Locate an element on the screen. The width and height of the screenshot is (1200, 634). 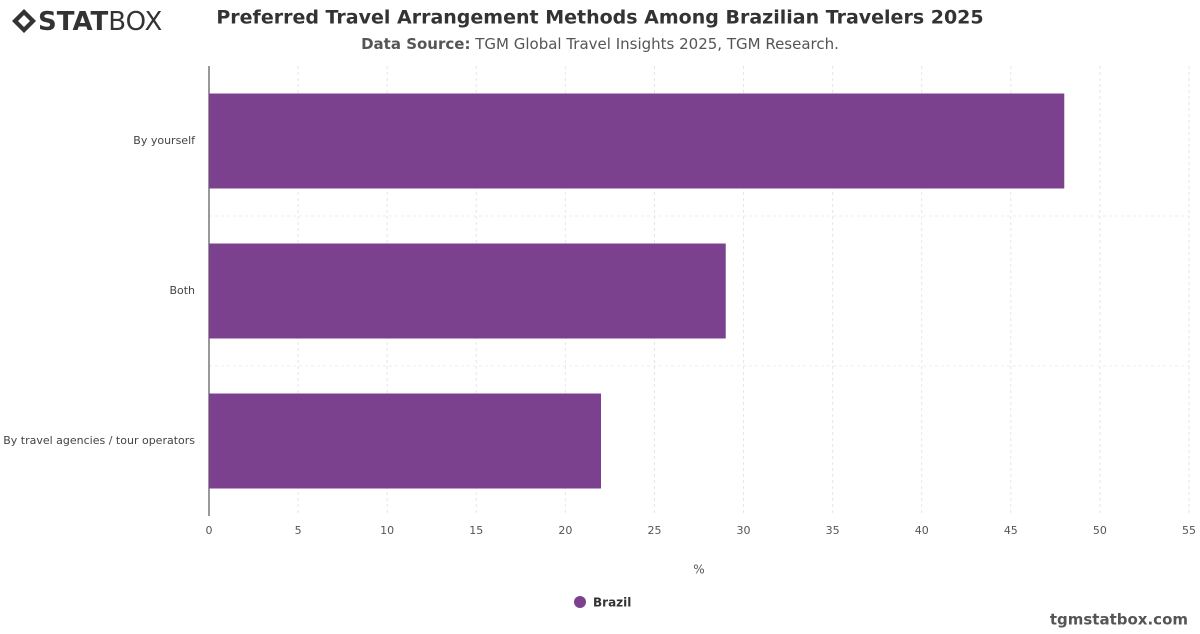
x-tick-label: 30 is located at coordinates (744, 530).